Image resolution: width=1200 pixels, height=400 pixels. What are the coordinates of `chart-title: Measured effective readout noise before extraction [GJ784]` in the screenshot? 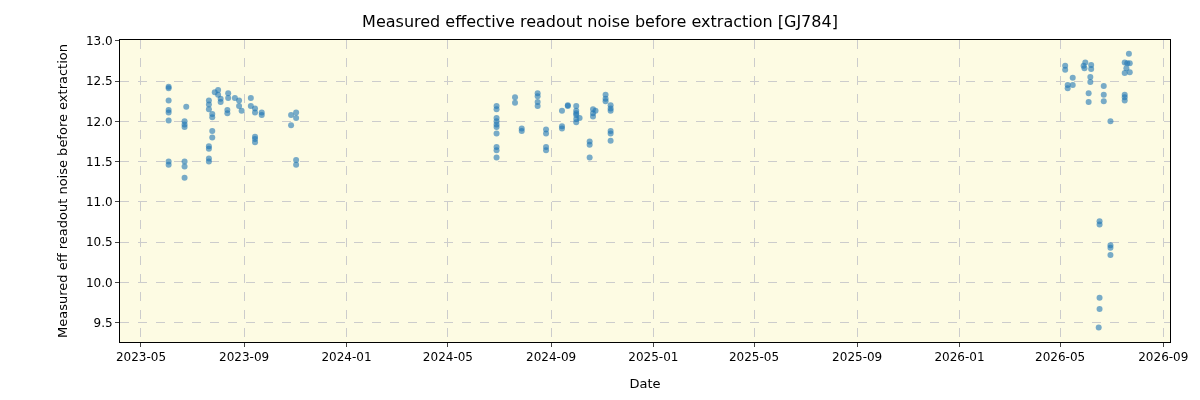 It's located at (600, 22).